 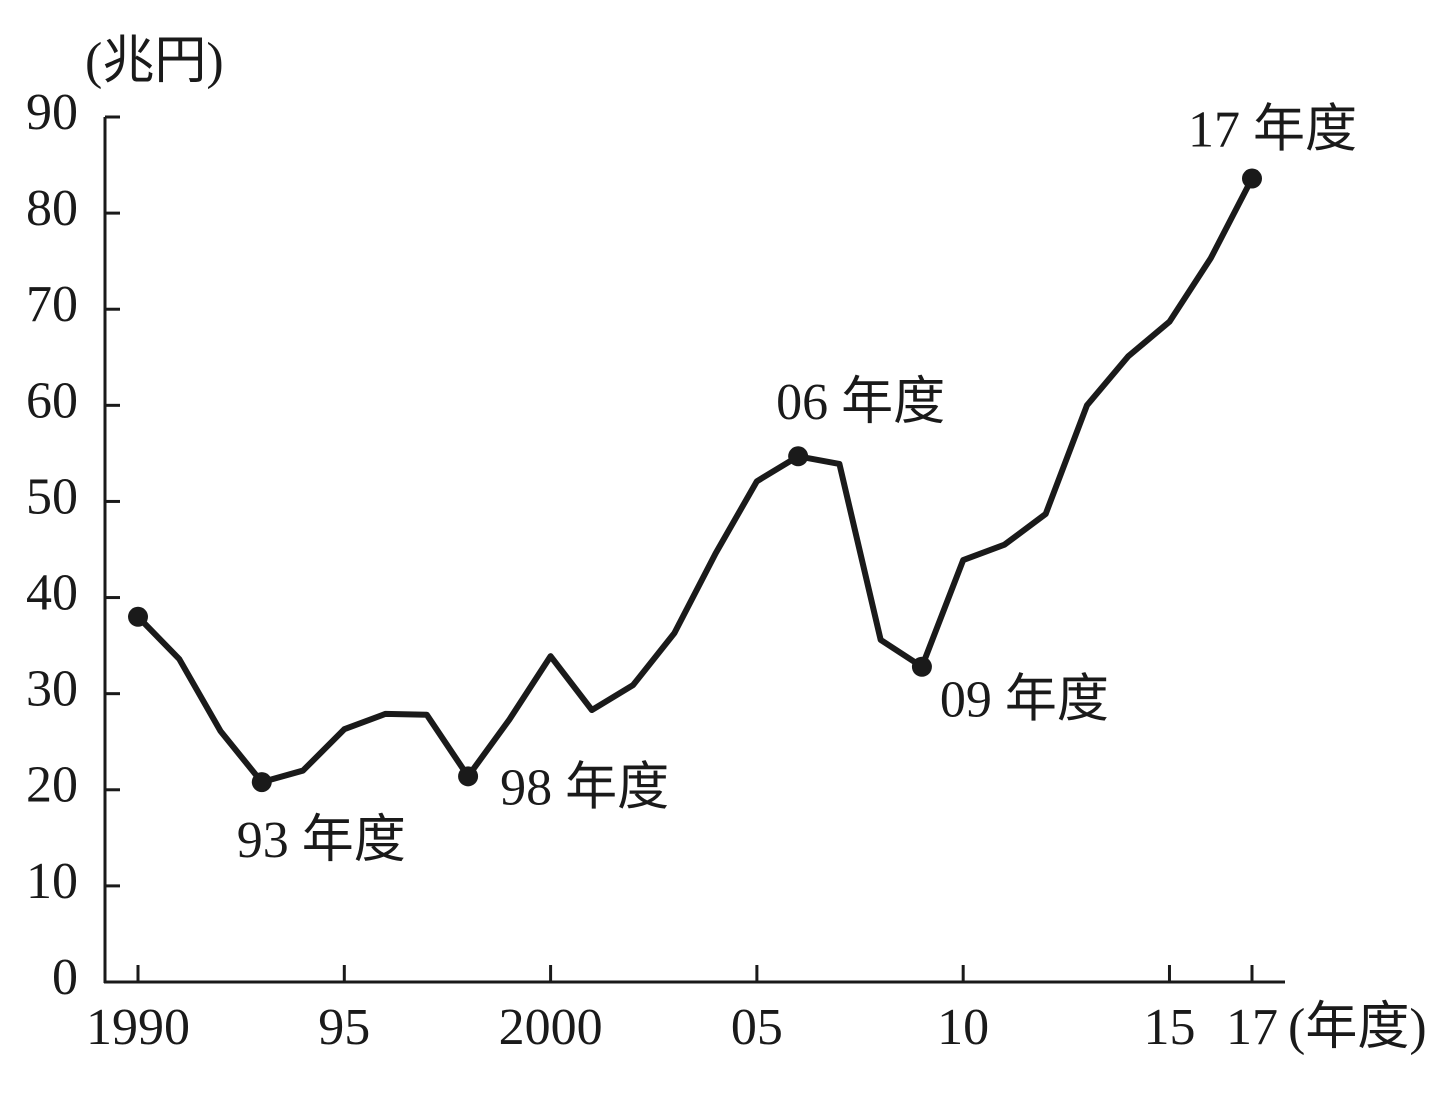 What do you see at coordinates (52, 785) in the screenshot?
I see `y-tick-label: 20` at bounding box center [52, 785].